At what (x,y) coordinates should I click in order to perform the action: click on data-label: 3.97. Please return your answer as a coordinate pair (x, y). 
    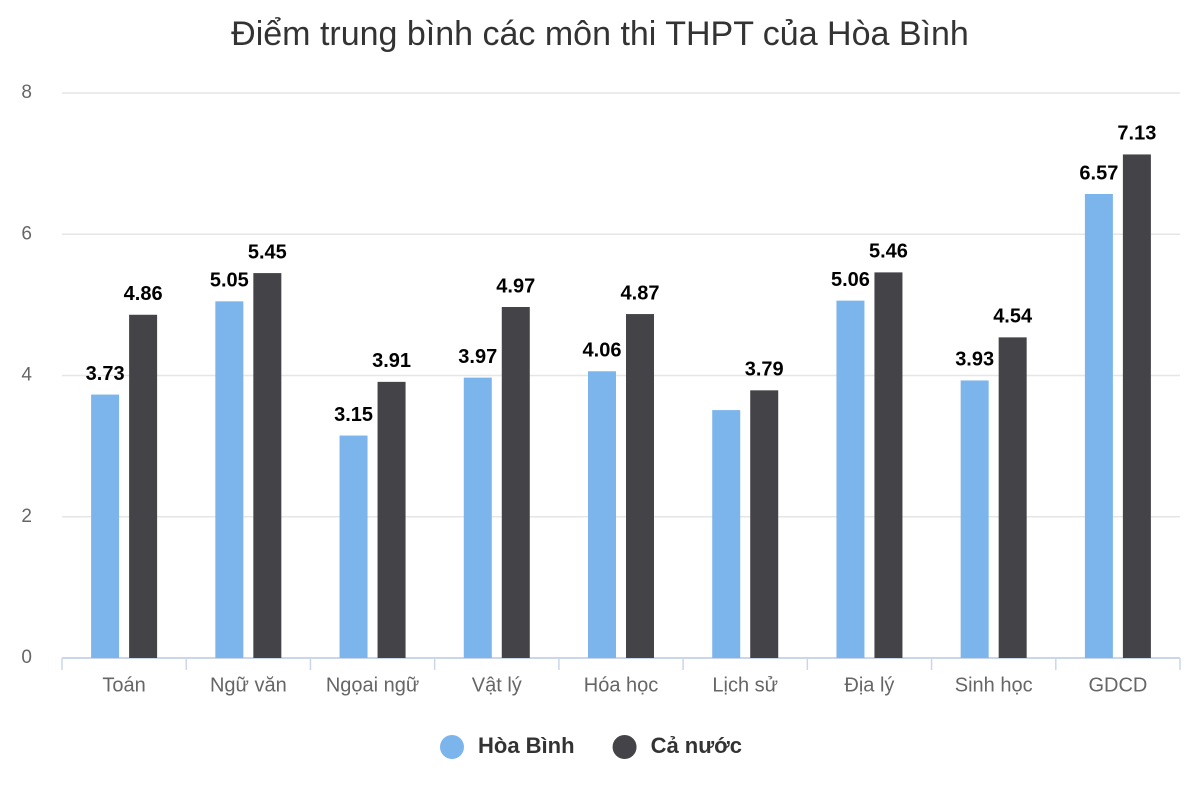
    Looking at the image, I should click on (477, 357).